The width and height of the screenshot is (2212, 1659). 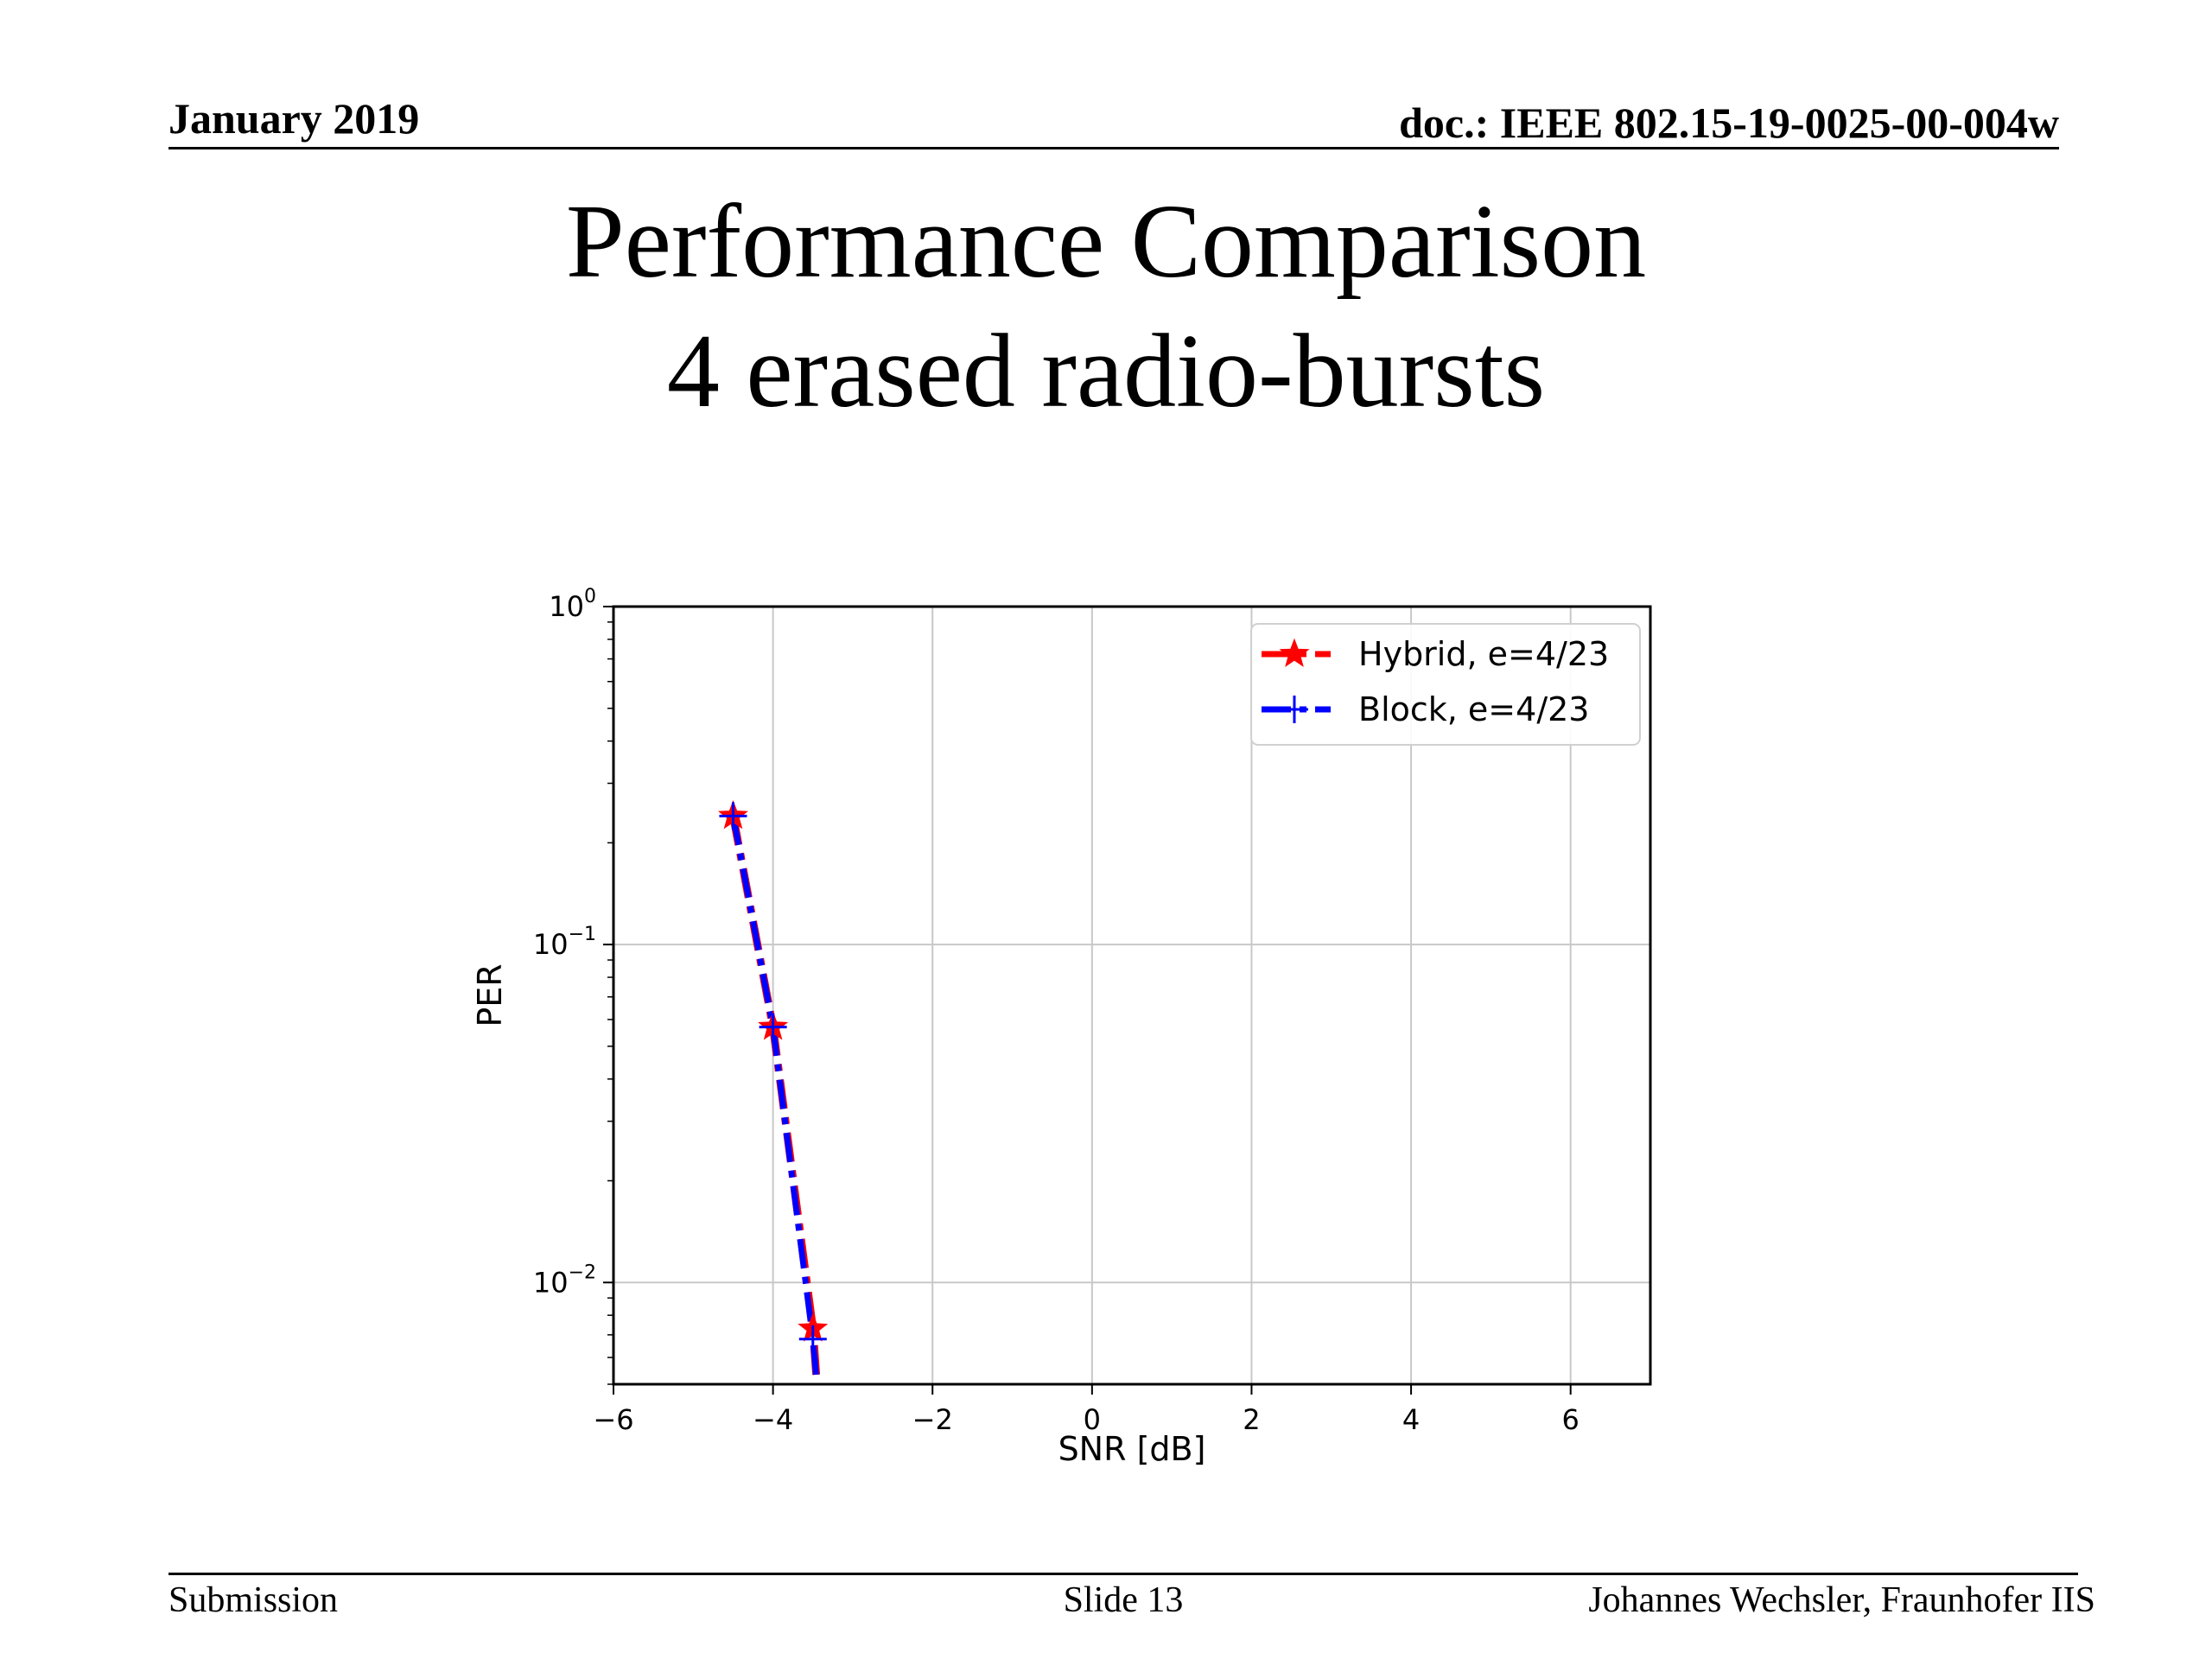 I want to click on x-tick-label: 0, so click(x=1092, y=1419).